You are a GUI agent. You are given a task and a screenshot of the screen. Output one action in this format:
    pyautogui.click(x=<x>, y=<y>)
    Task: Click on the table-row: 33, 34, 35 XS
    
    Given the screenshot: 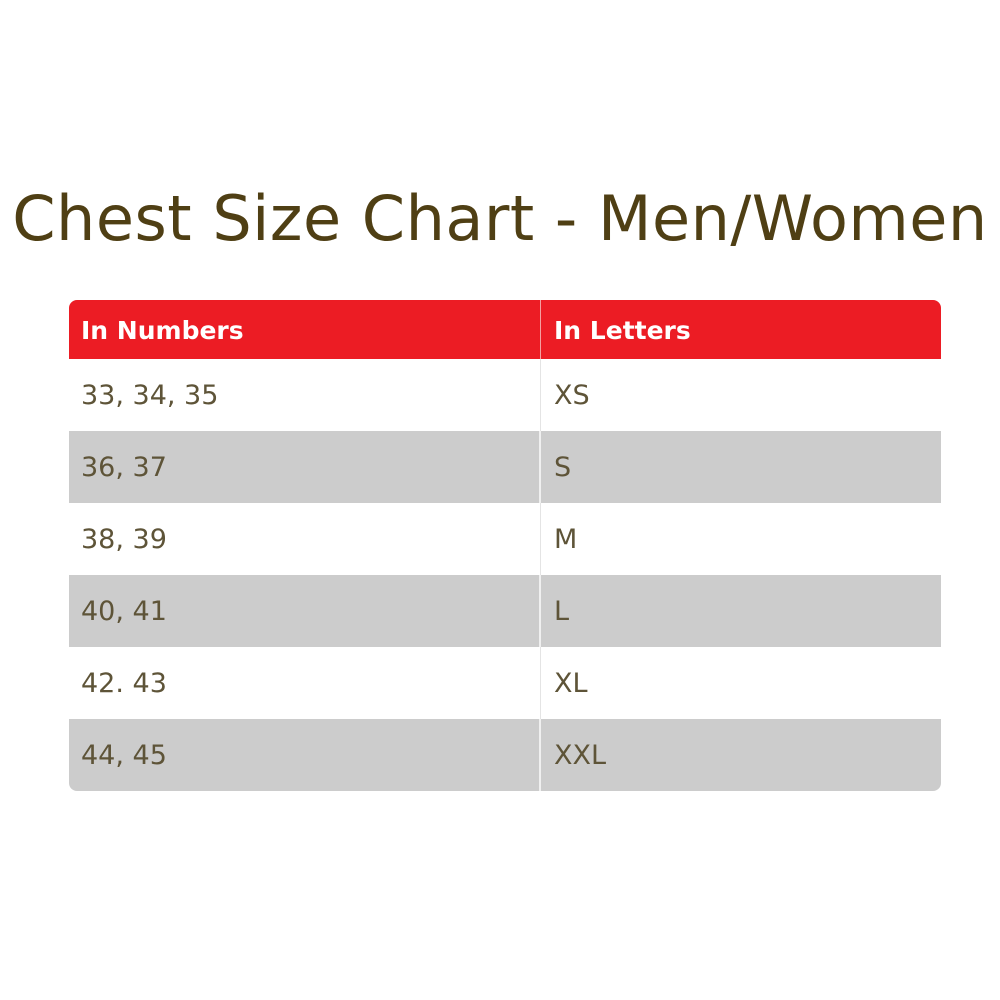 What is the action you would take?
    pyautogui.click(x=505, y=395)
    